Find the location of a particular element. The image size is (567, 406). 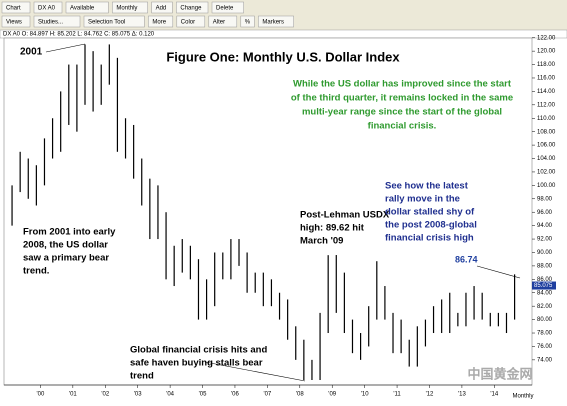

x-tick-label: '05 is located at coordinates (203, 395).